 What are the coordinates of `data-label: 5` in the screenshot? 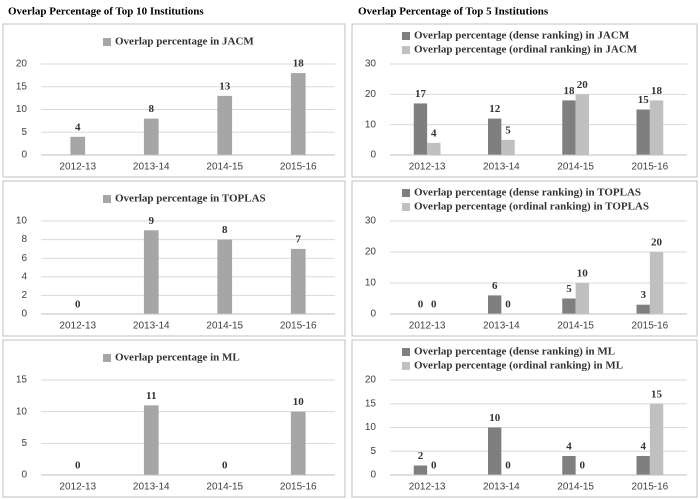 It's located at (569, 289).